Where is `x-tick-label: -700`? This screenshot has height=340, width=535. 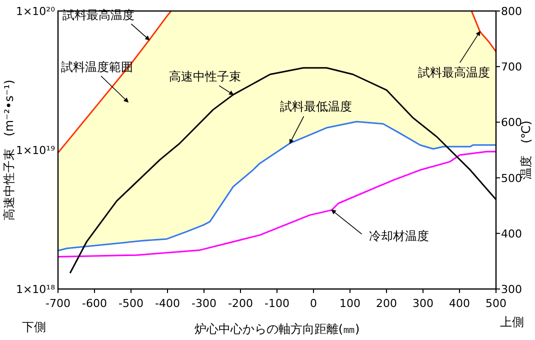
x-tick-label: -700 is located at coordinates (58, 303).